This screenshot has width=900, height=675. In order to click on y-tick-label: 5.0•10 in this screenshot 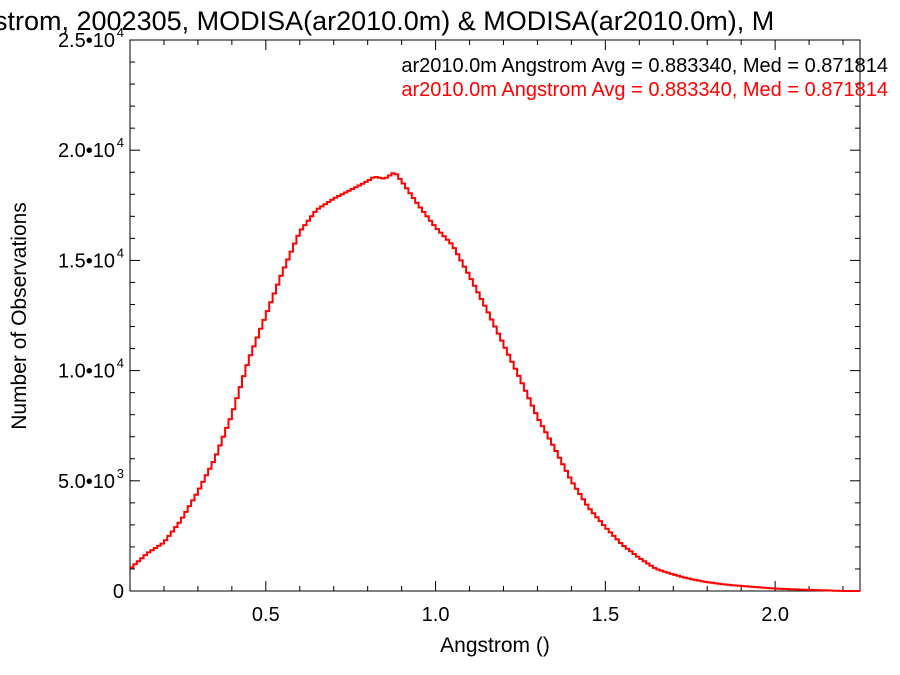, I will do `click(86, 482)`.